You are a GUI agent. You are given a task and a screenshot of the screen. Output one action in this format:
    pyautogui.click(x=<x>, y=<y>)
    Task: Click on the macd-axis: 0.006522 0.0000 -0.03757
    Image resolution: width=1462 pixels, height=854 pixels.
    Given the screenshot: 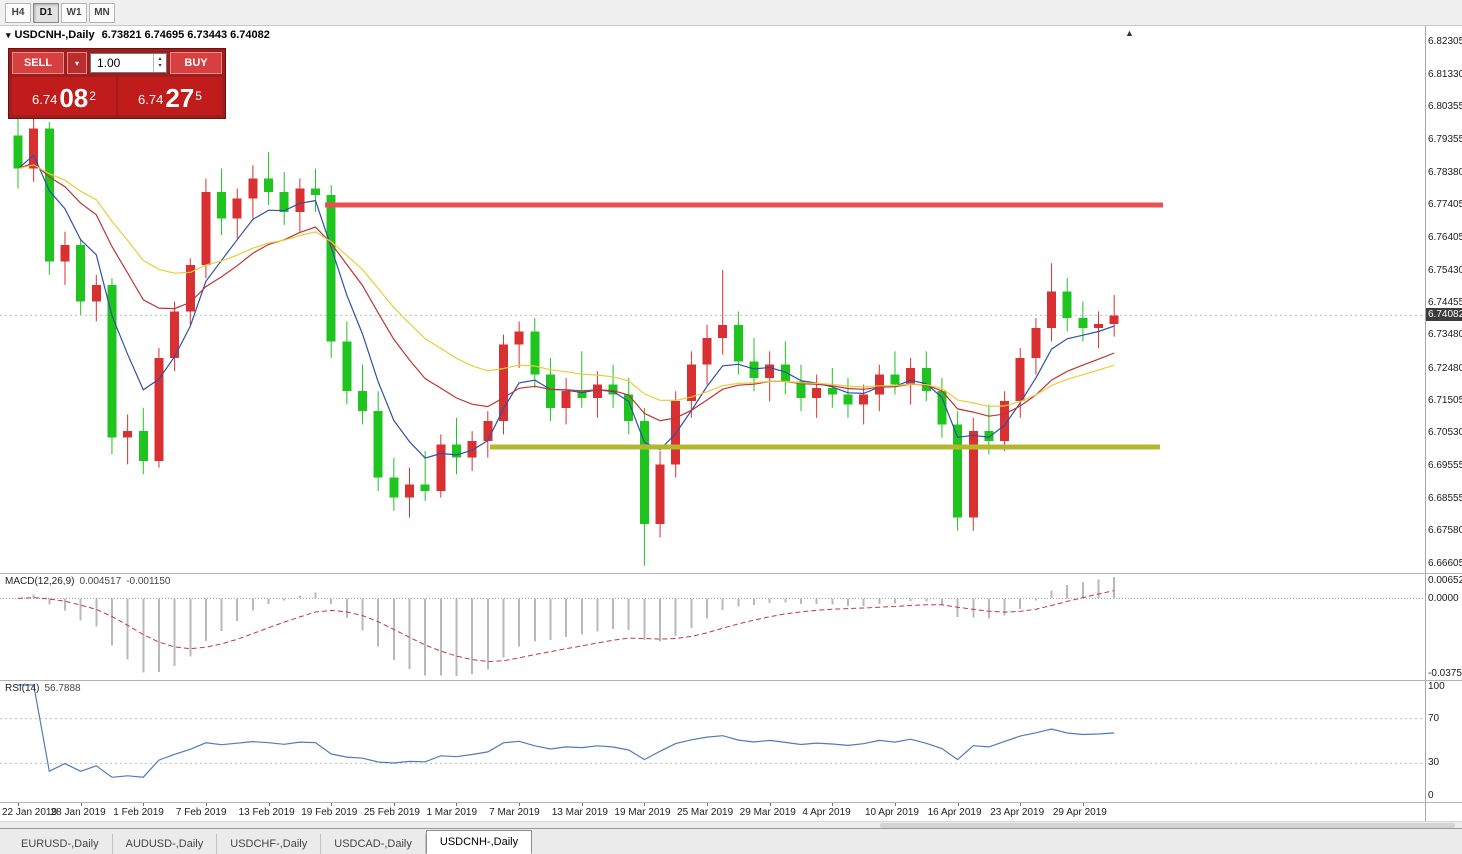 What is the action you would take?
    pyautogui.click(x=1443, y=627)
    